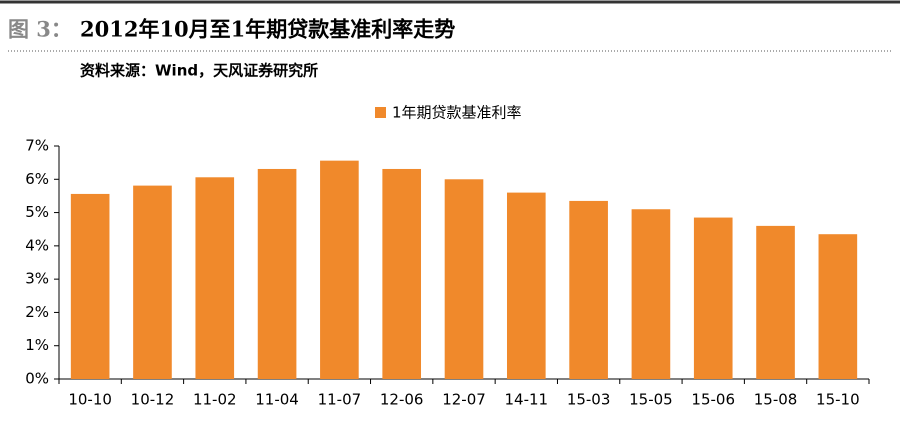  Describe the element at coordinates (713, 400) in the screenshot. I see `x-tick-label: 15-06` at that location.